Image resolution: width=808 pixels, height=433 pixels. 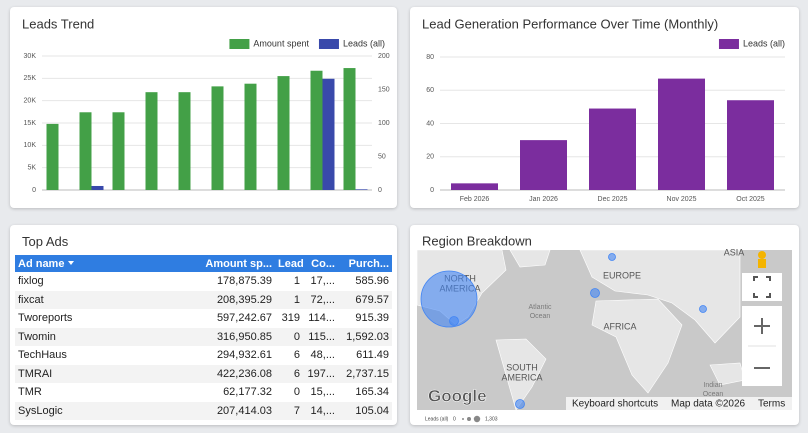 What do you see at coordinates (563, 331) in the screenshot?
I see `region-bubbles` at bounding box center [563, 331].